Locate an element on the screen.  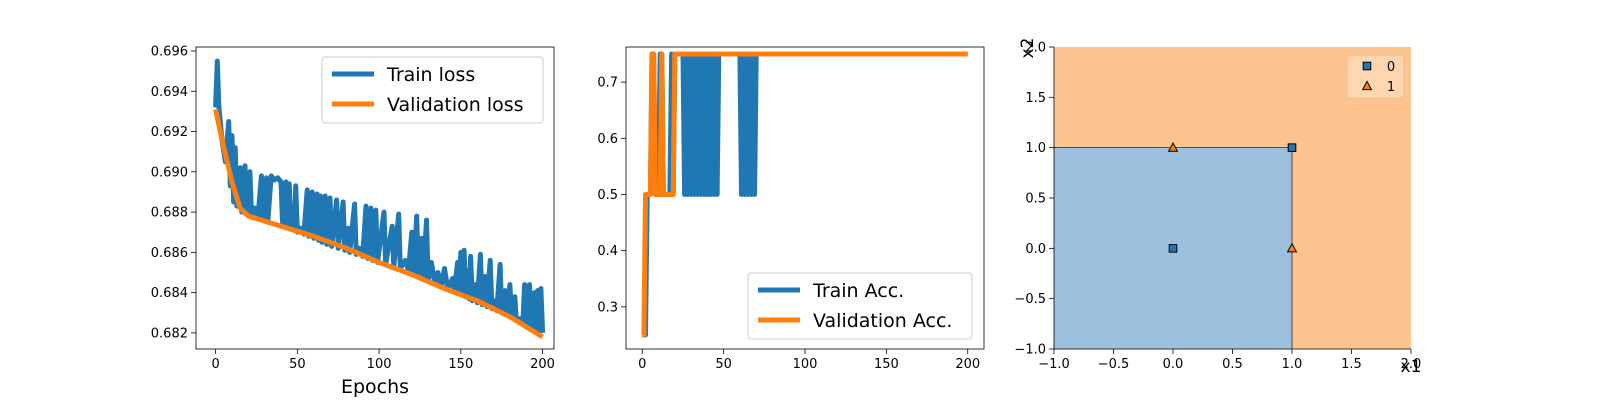
y-tick-label: 0.696 is located at coordinates (169, 52).